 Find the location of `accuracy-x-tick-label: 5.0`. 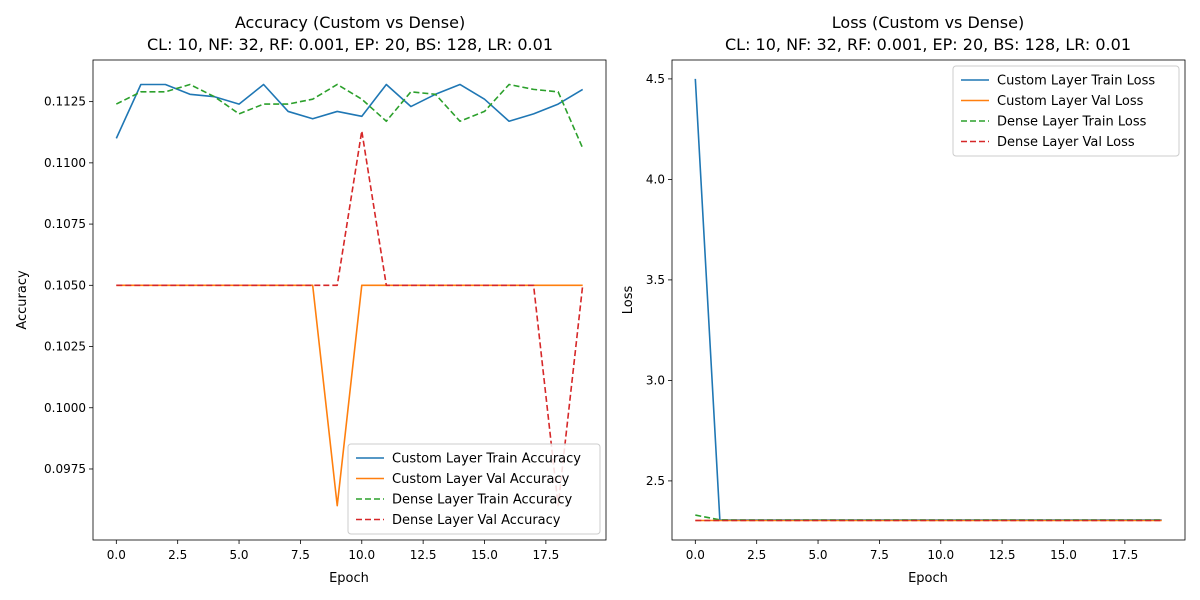

accuracy-x-tick-label: 5.0 is located at coordinates (238, 555).